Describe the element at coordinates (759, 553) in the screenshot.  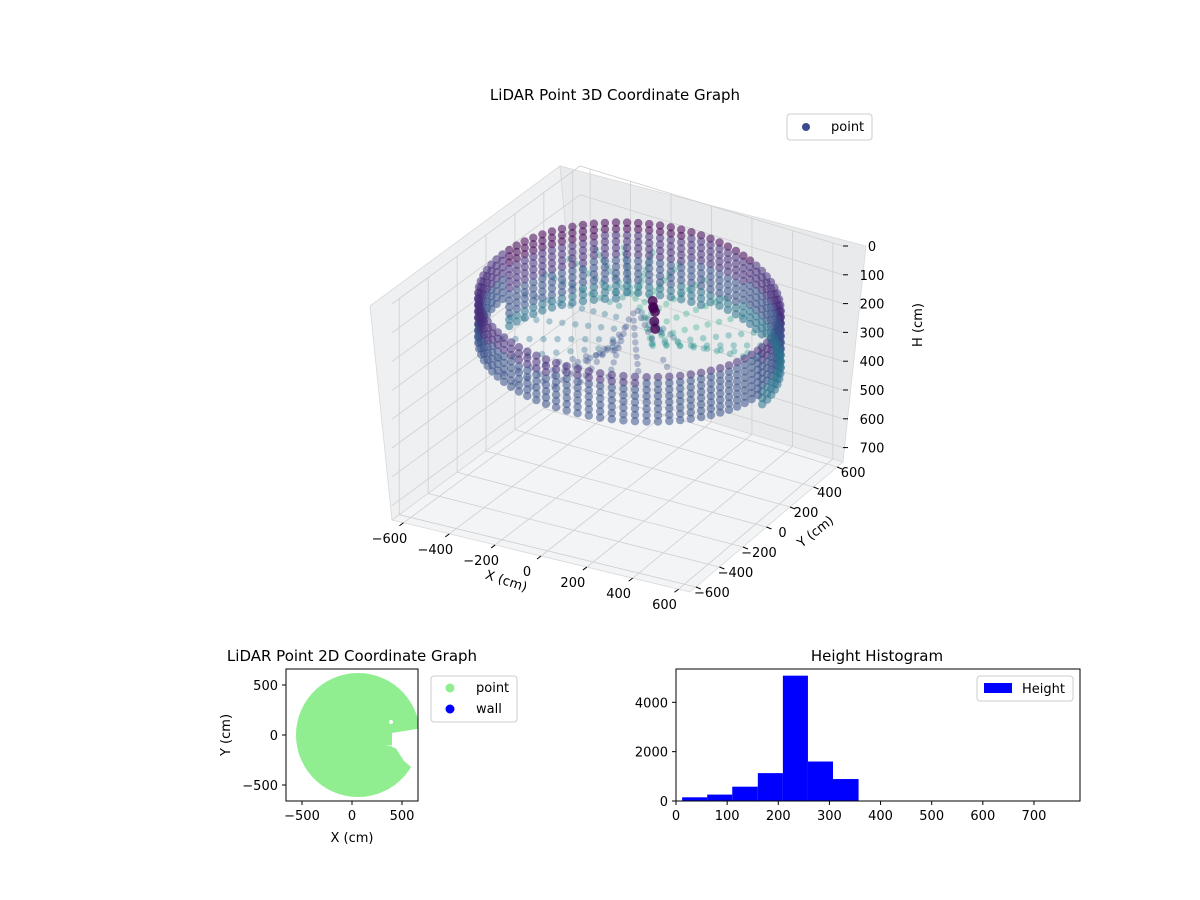
I see `y-tick-label: −200` at that location.